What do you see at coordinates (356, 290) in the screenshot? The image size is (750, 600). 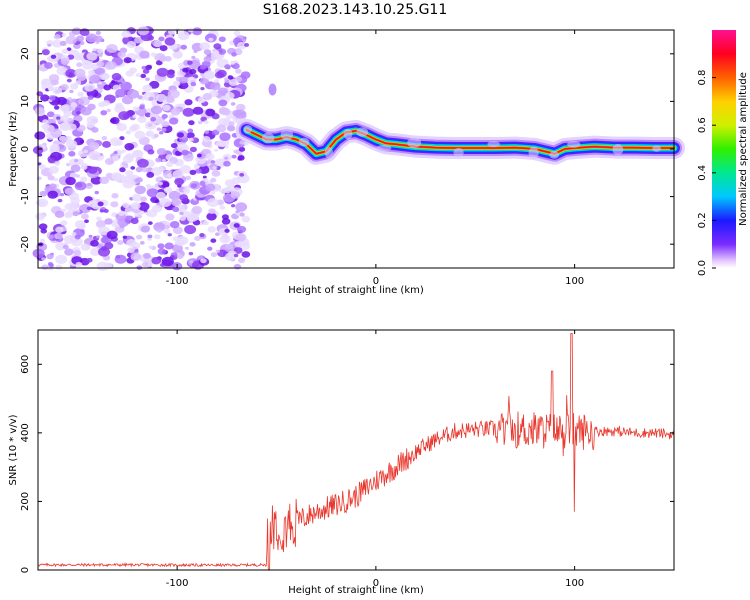 I see `spectrogram-x-label: Height of straight line (km)` at bounding box center [356, 290].